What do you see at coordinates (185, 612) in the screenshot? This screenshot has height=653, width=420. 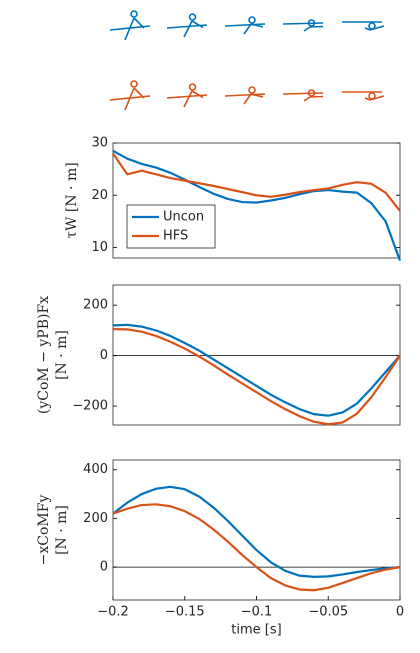 I see `x-tick-label: −0.15` at bounding box center [185, 612].